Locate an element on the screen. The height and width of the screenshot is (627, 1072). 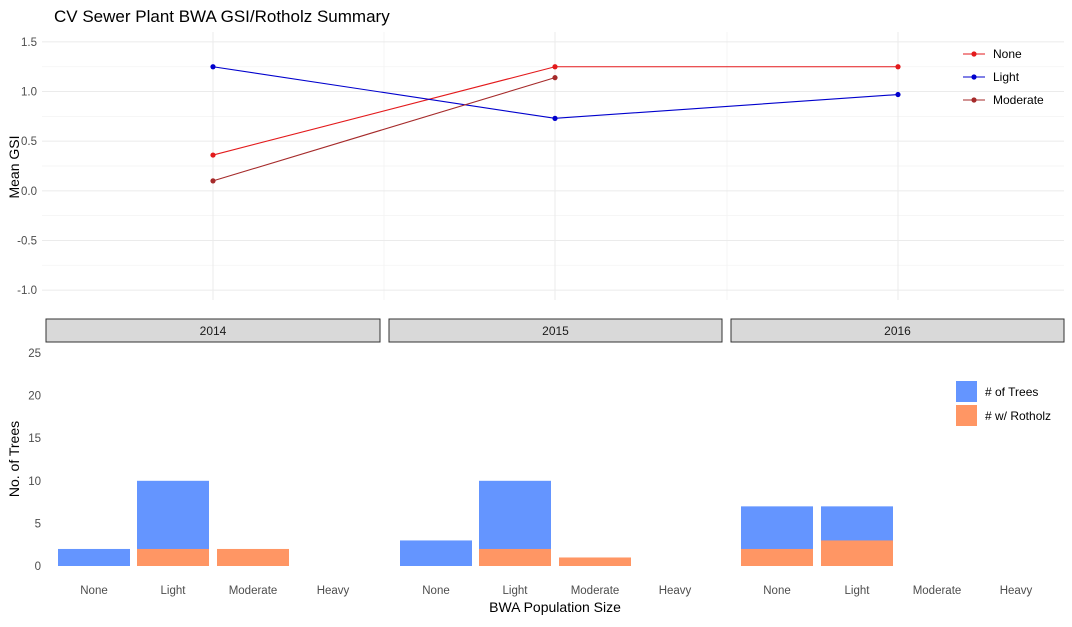
facet-strip-2015 is located at coordinates (555, 330).